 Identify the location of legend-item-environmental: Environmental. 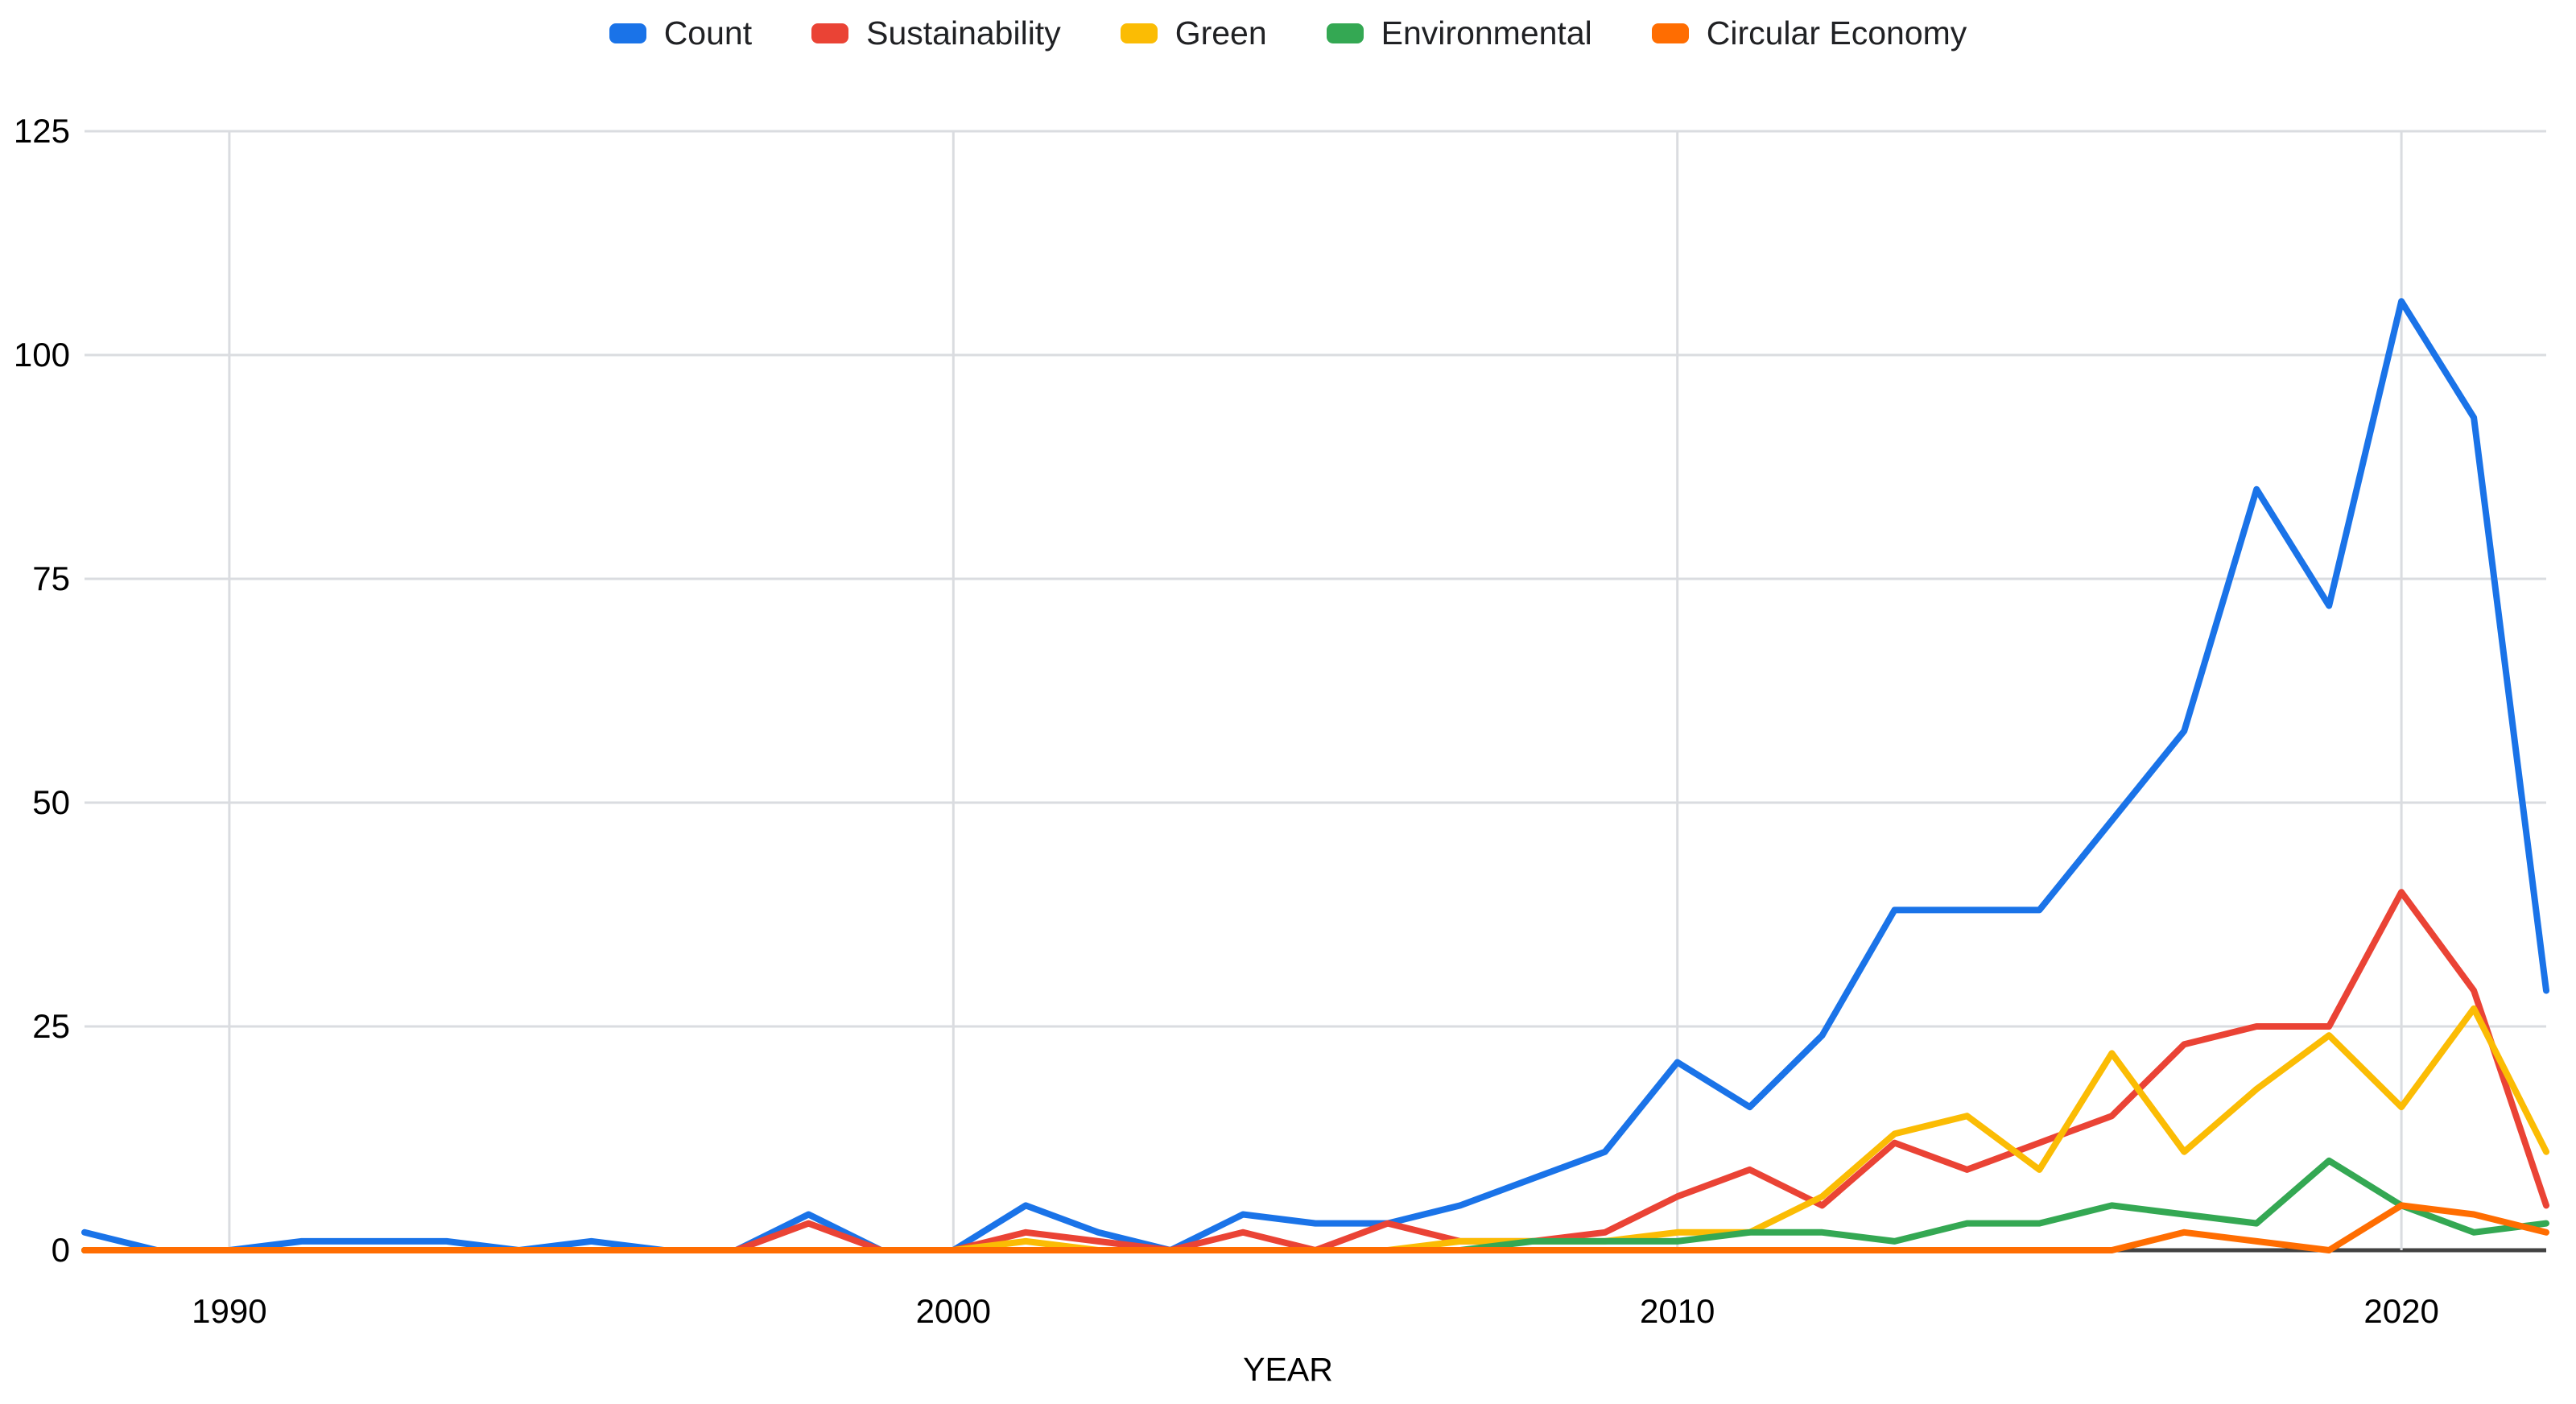
(1459, 33).